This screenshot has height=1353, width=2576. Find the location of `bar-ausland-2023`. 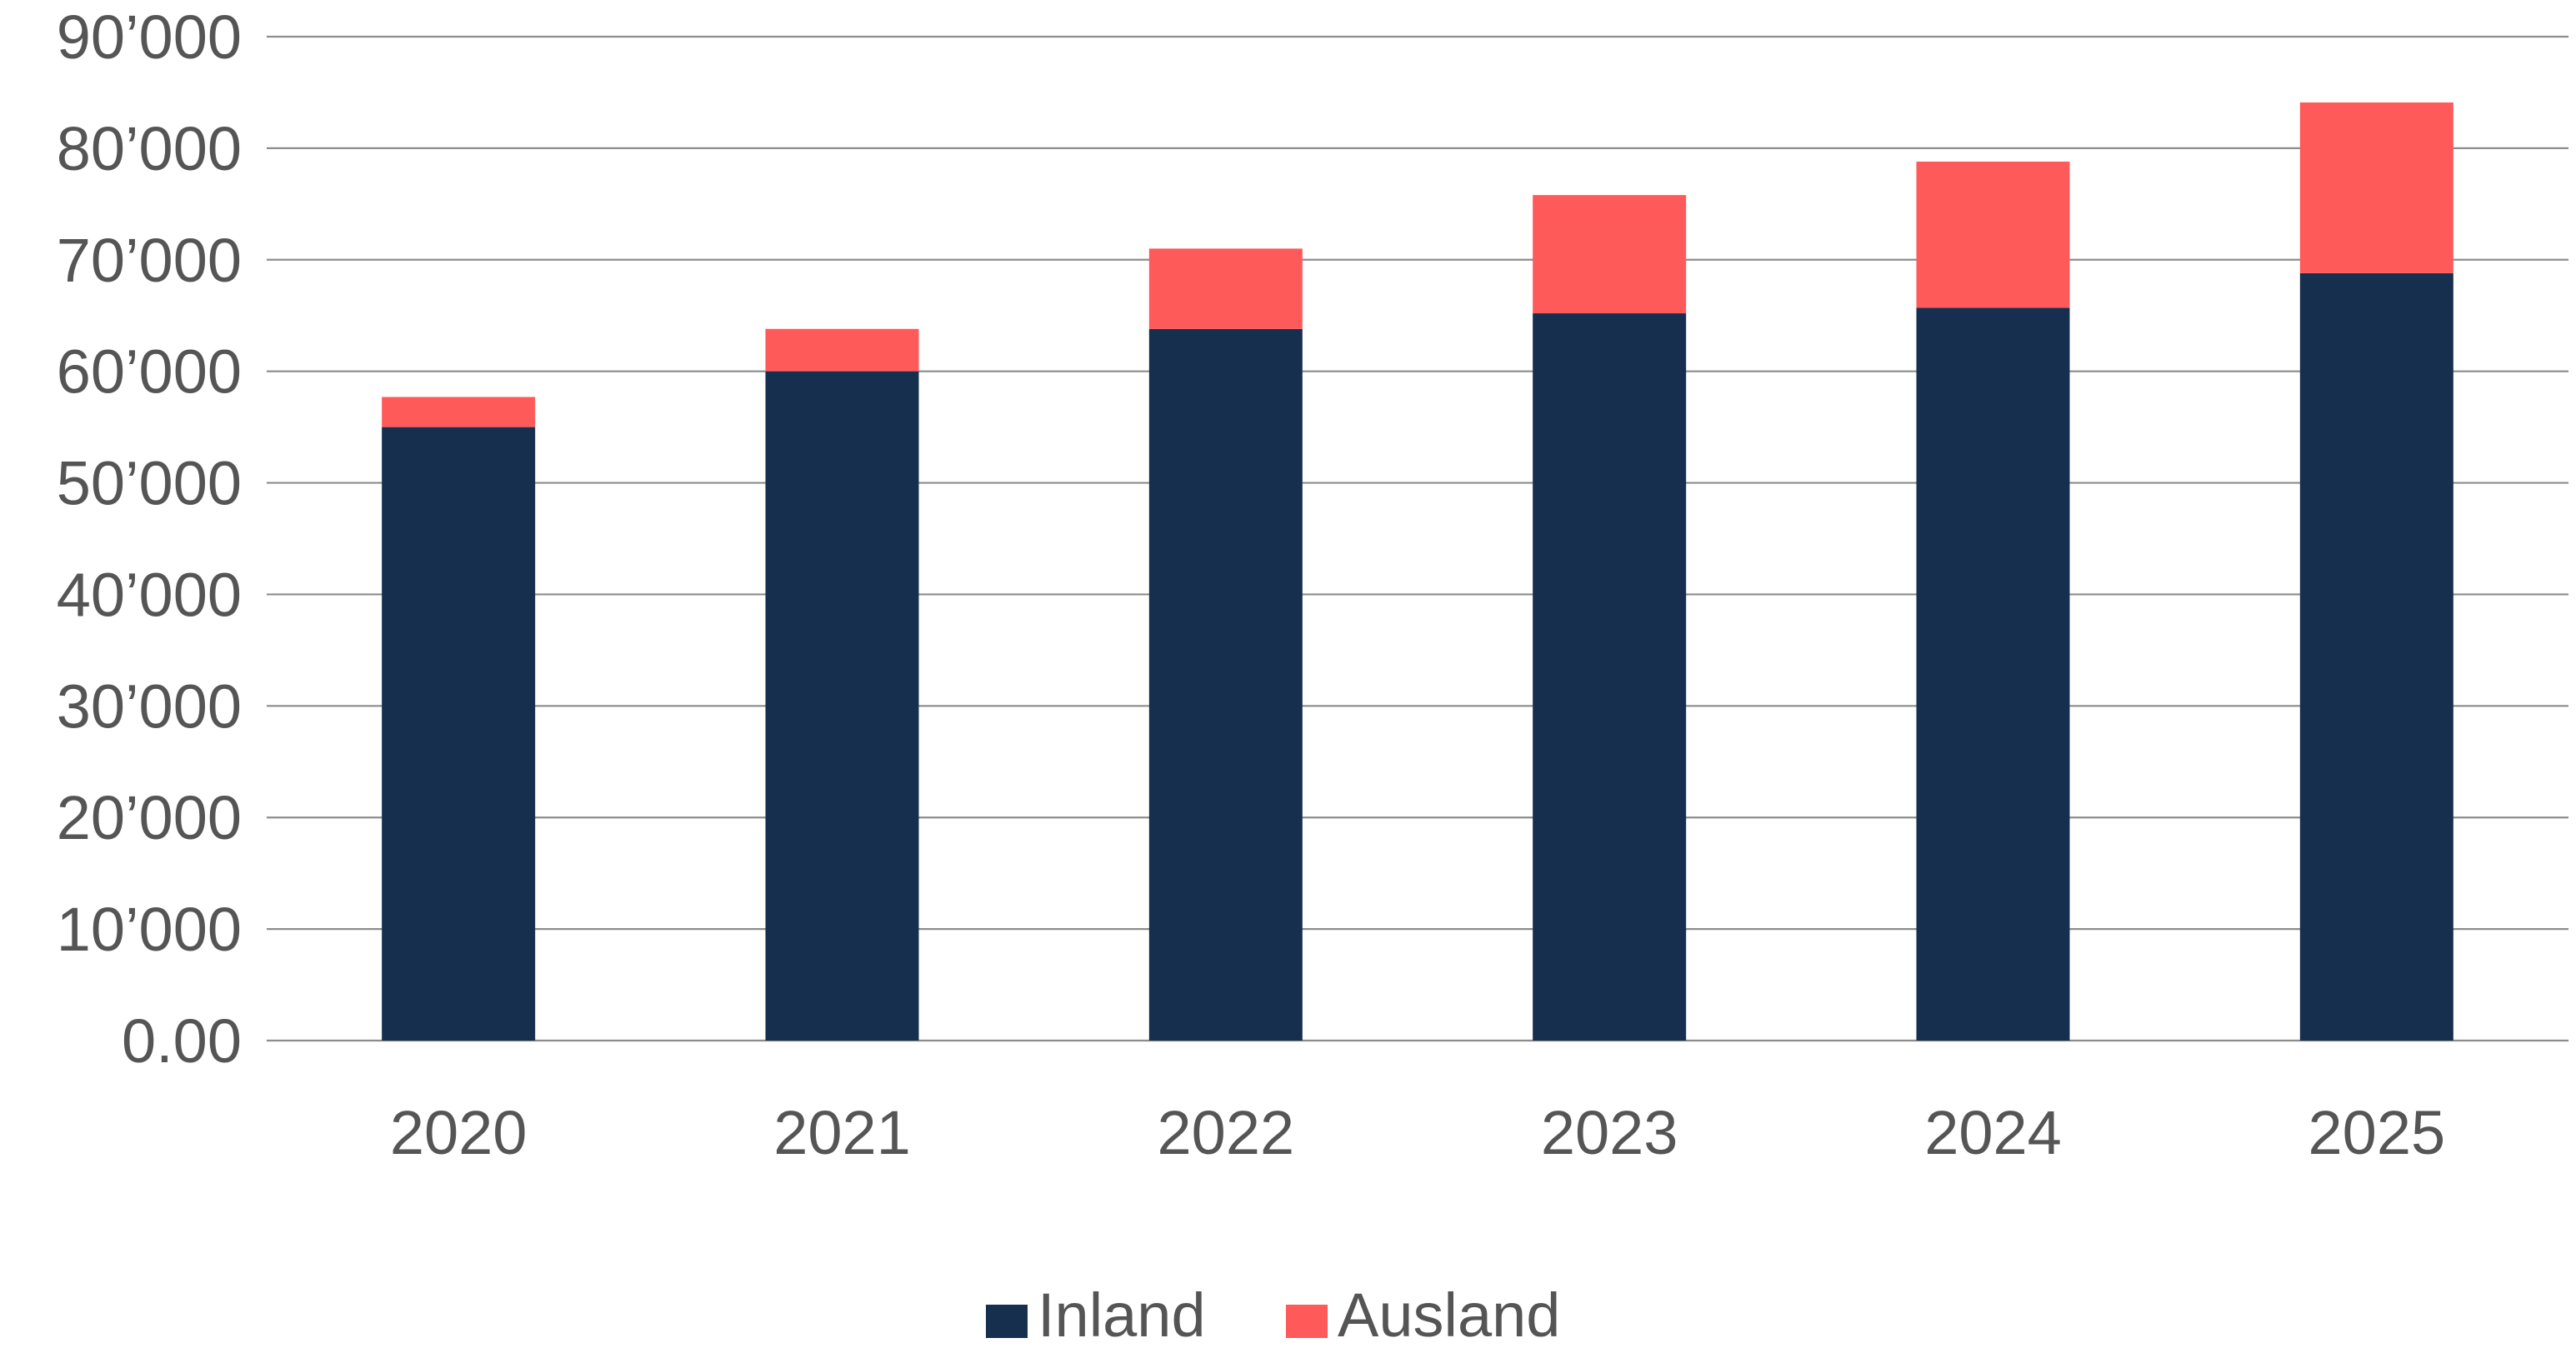

bar-ausland-2023 is located at coordinates (1610, 254).